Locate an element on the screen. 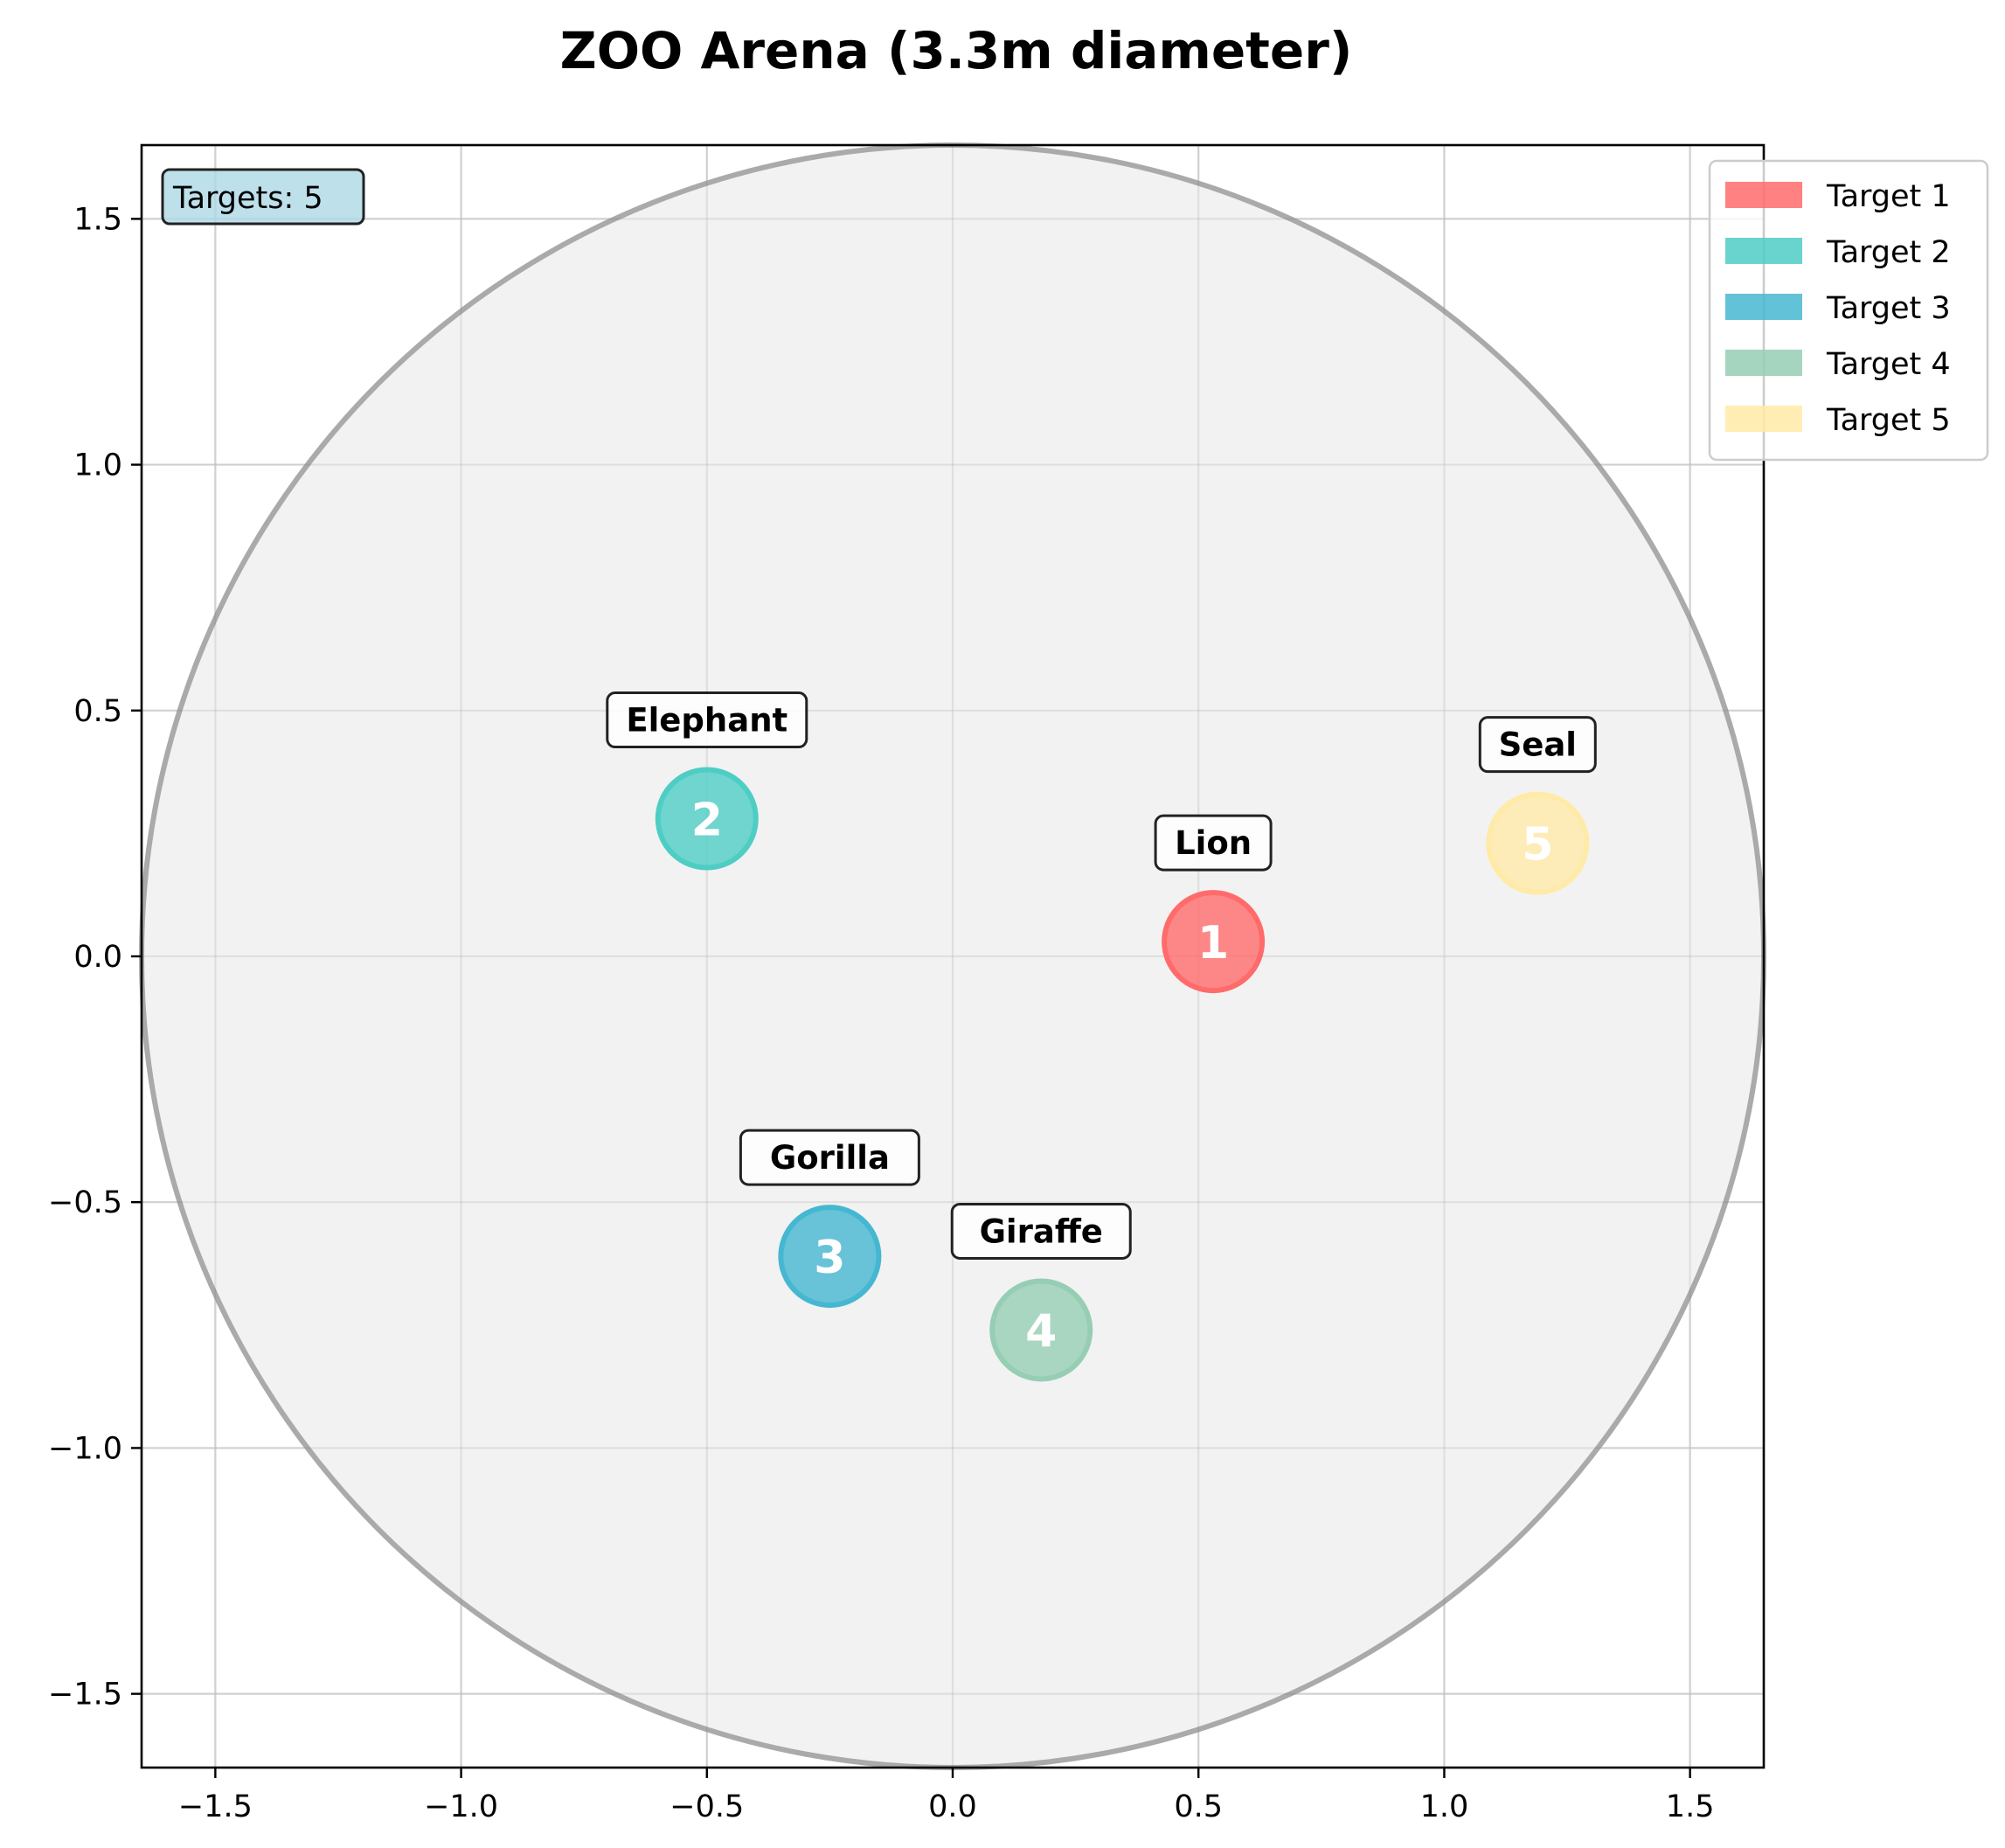 This screenshot has height=1848, width=2005. target-number: 4 is located at coordinates (1041, 1332).